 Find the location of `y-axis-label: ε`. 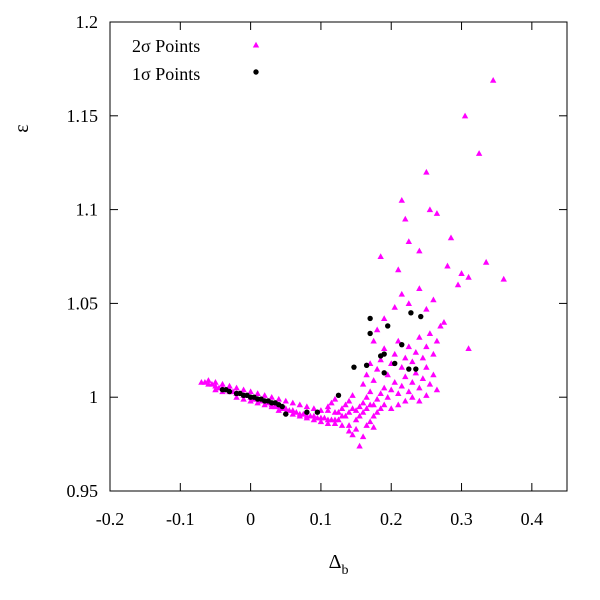

y-axis-label: ε is located at coordinates (22, 128).